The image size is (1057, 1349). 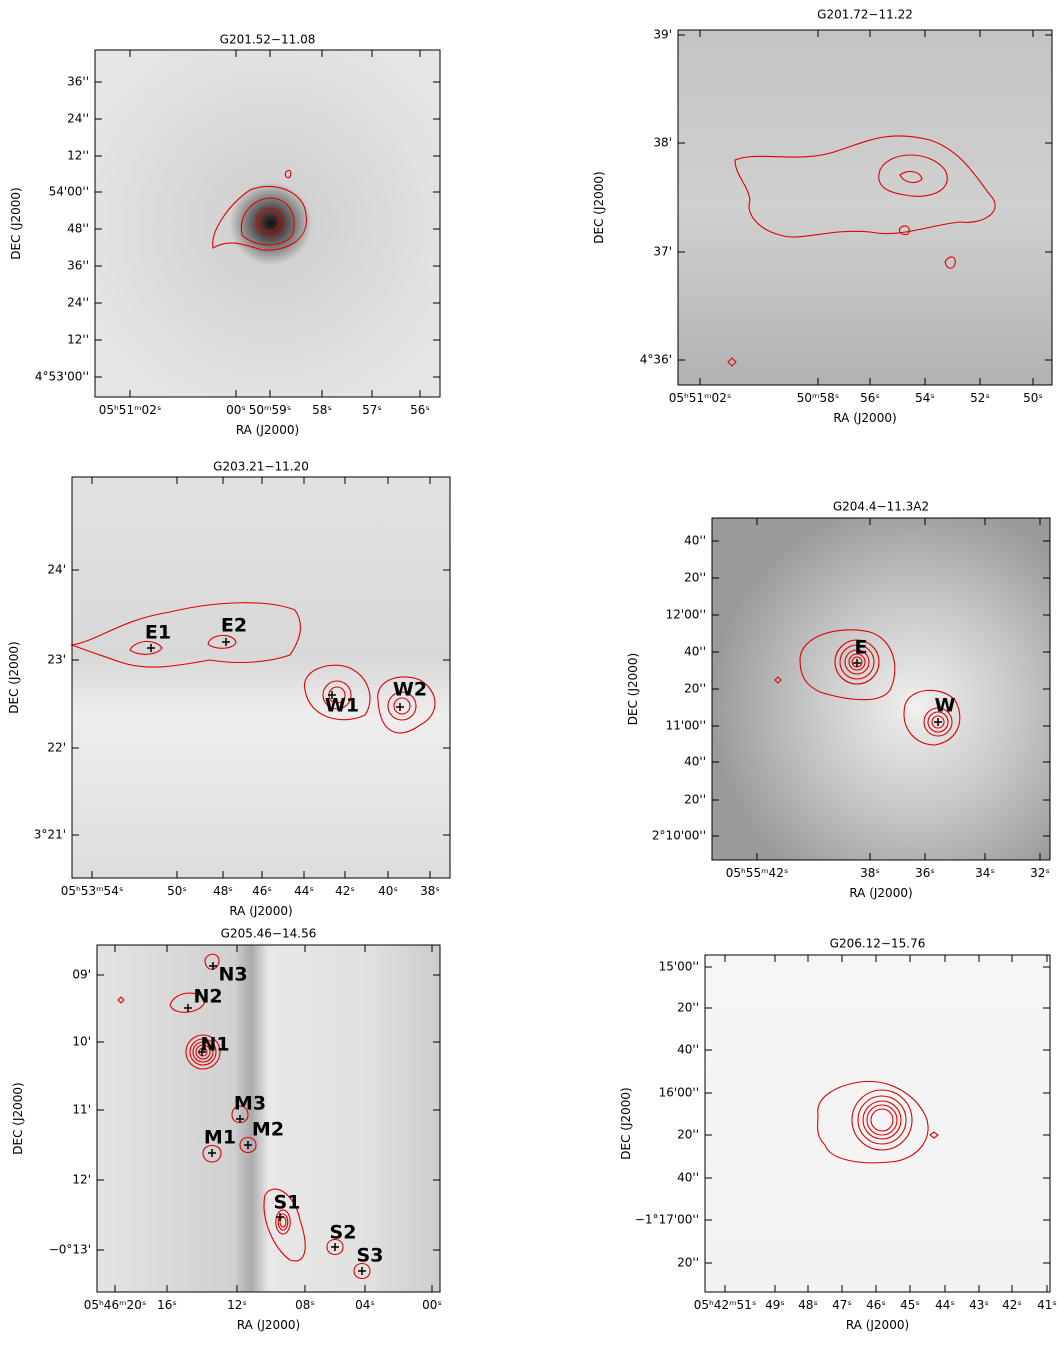 What do you see at coordinates (662, 252) in the screenshot?
I see `y-tick-label: 37'` at bounding box center [662, 252].